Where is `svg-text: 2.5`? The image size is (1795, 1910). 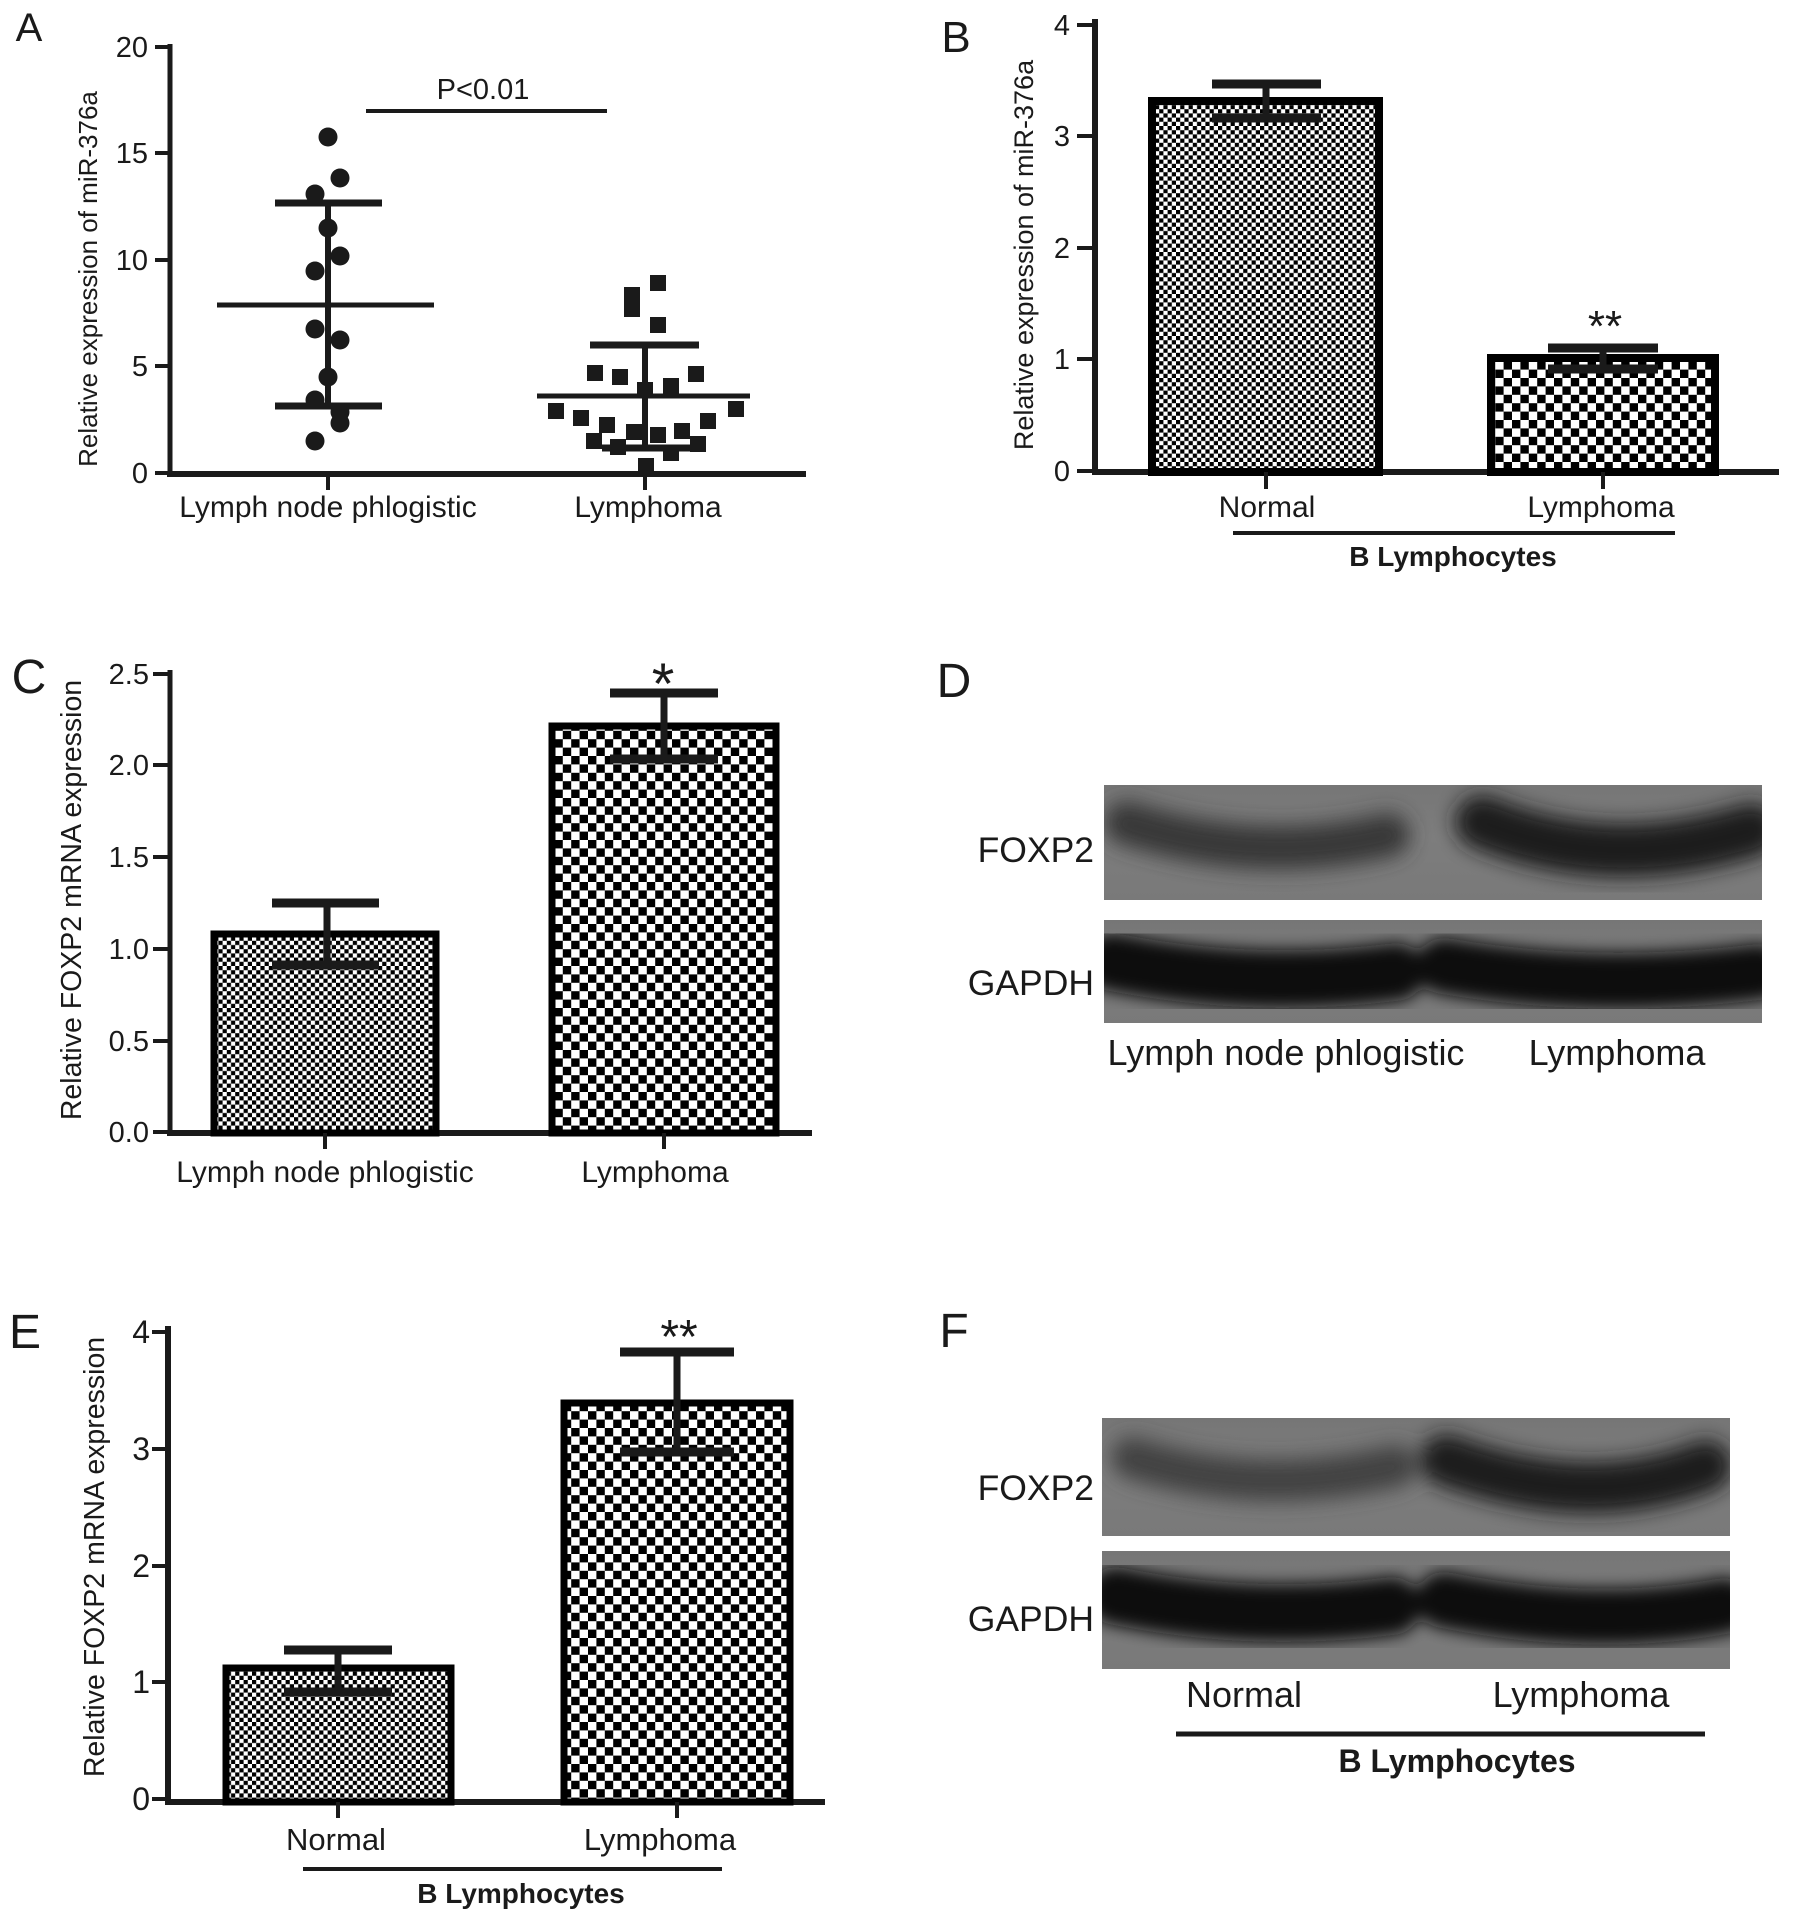 svg-text: 2.5 is located at coordinates (129, 675).